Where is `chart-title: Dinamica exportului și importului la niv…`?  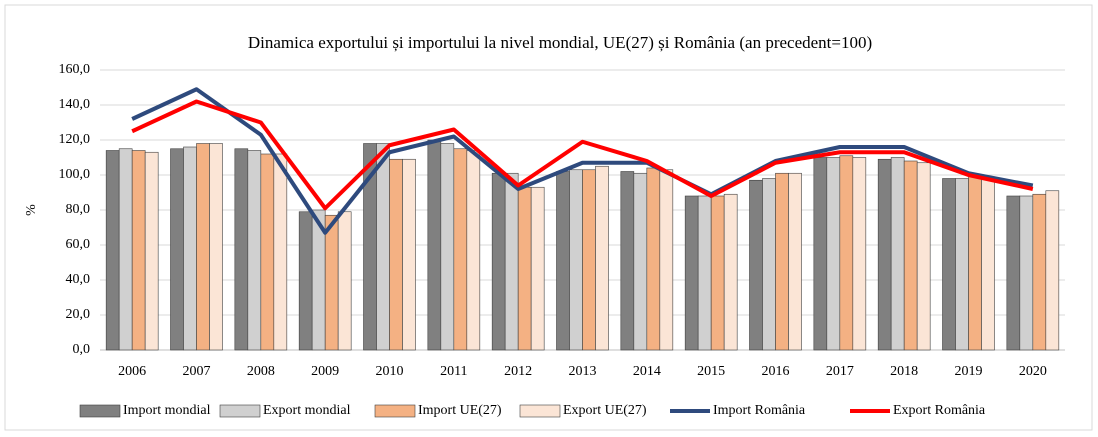 chart-title: Dinamica exportului și importului la niv… is located at coordinates (560, 42).